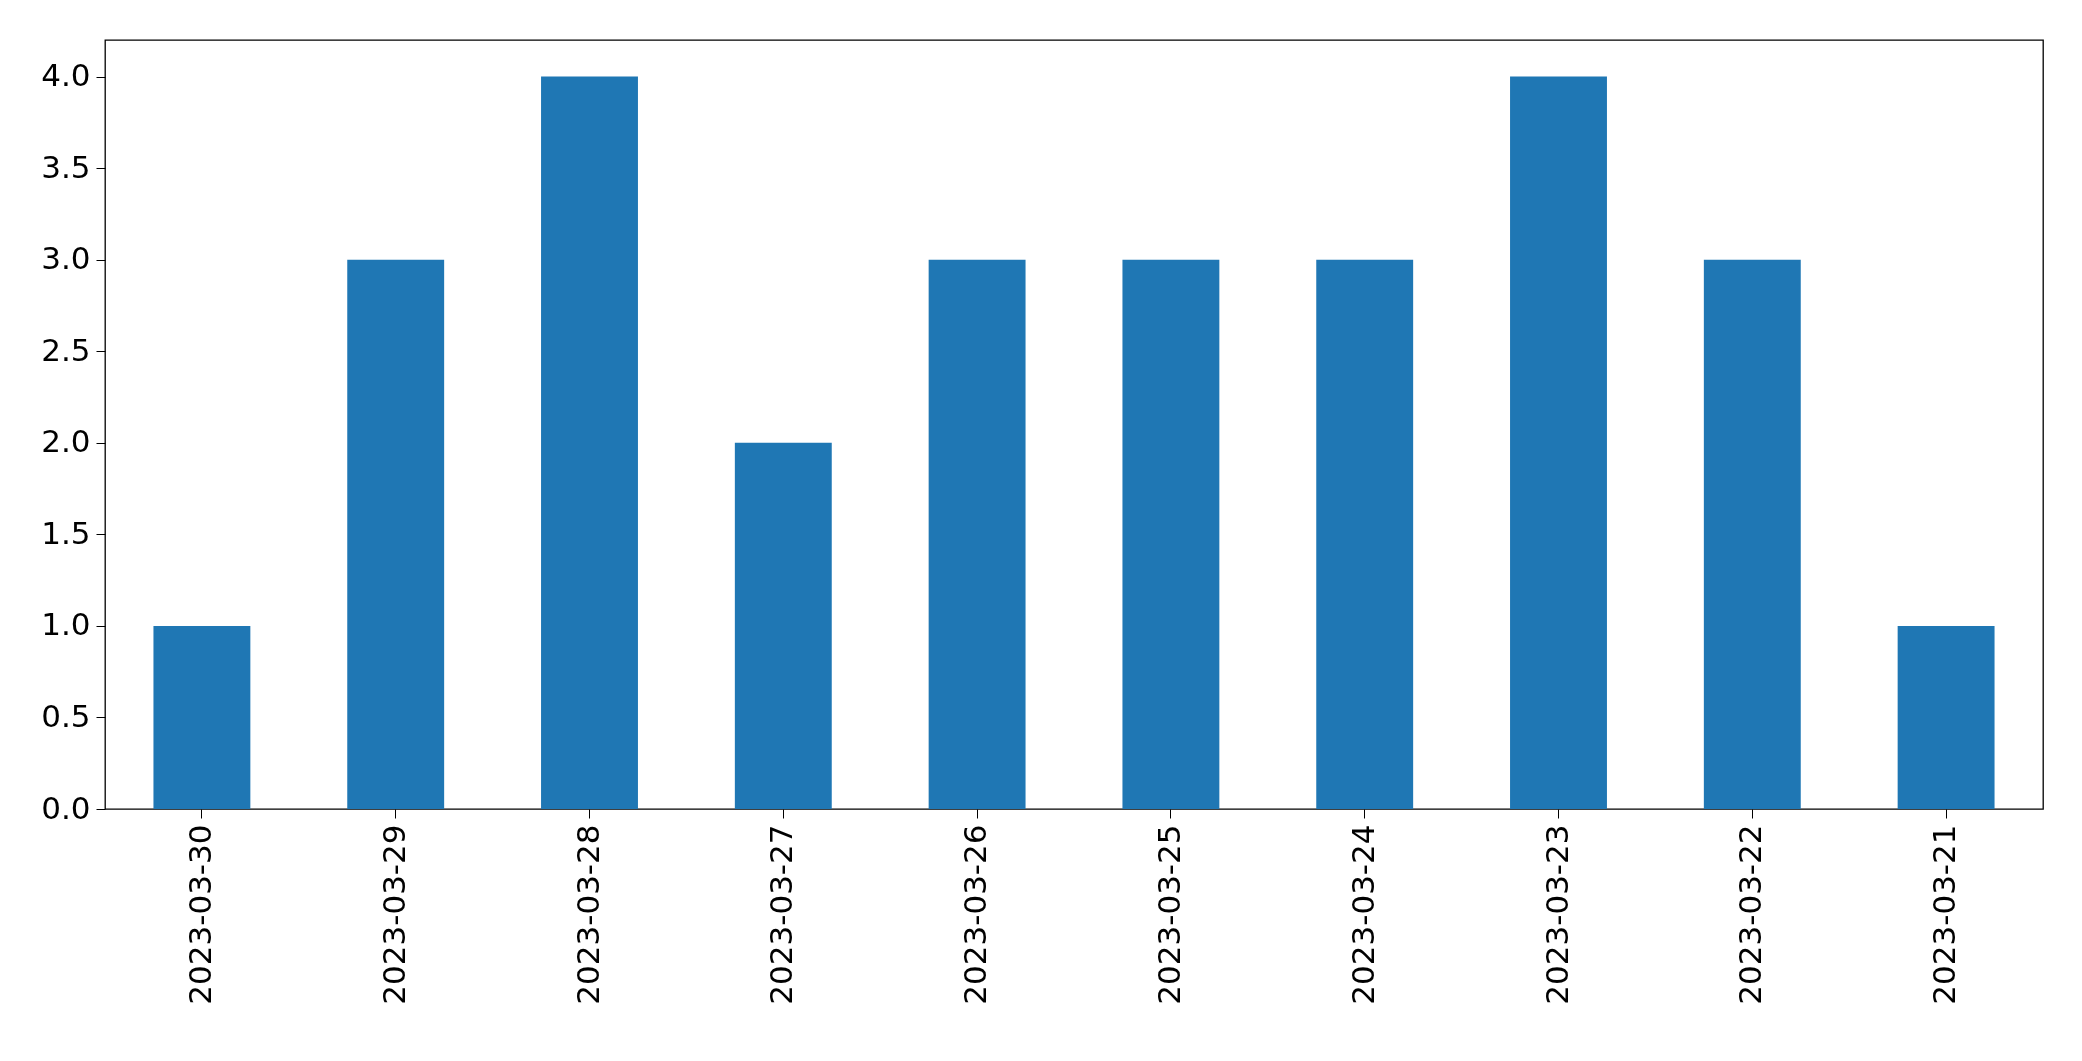 The image size is (2082, 1061). Describe the element at coordinates (1168, 914) in the screenshot. I see `x-tick-label: 2023-03-25` at that location.